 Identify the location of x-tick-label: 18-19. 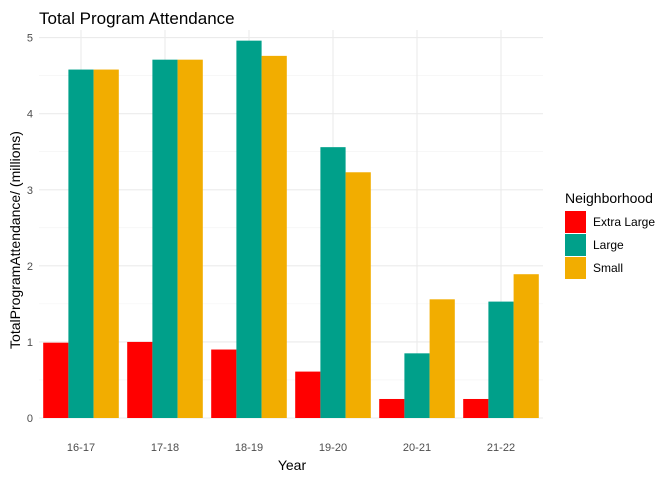
(249, 448).